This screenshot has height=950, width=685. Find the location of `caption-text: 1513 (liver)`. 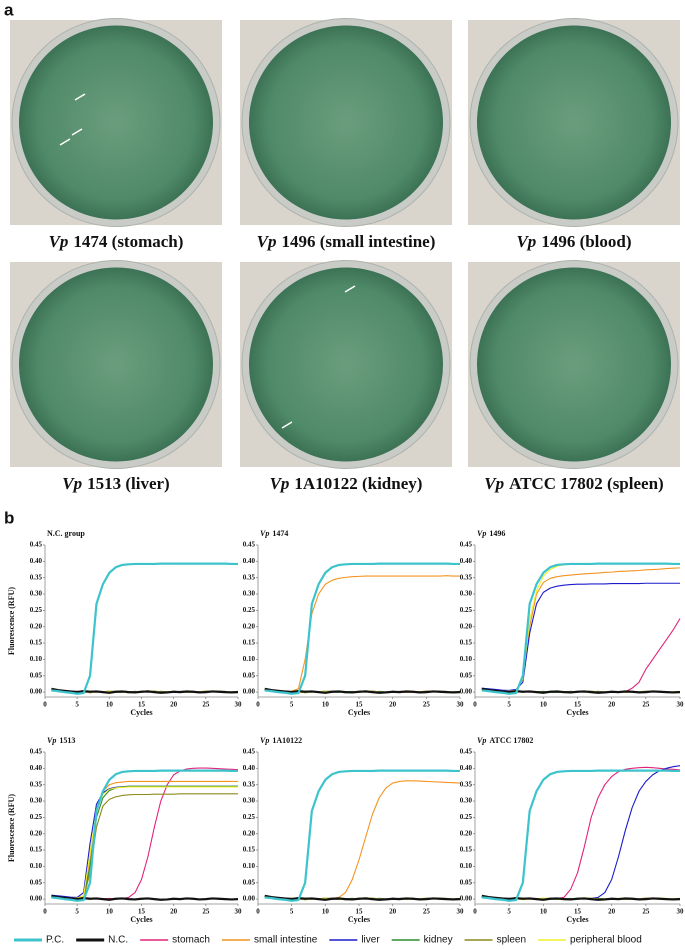

caption-text: 1513 (liver) is located at coordinates (128, 483).